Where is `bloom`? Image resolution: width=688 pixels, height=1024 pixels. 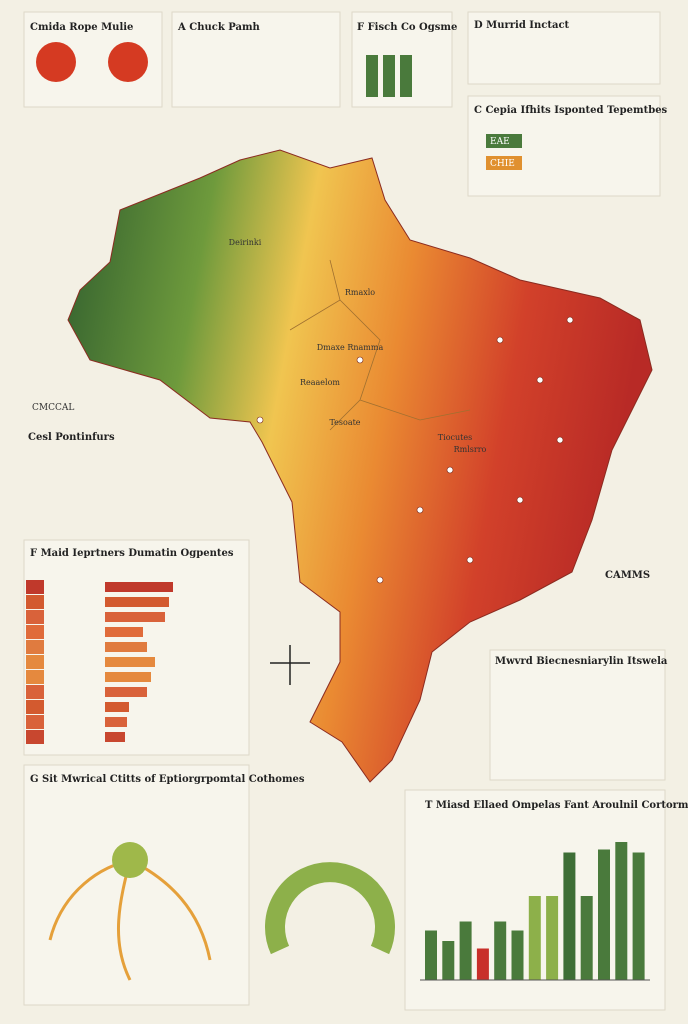 bloom is located at coordinates (130, 911).